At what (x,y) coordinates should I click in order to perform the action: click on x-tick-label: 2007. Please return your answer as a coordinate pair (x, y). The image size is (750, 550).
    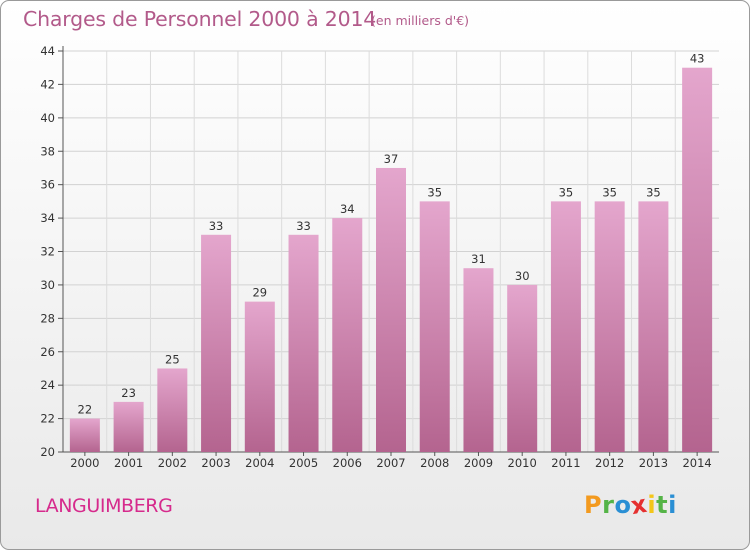
    Looking at the image, I should click on (390, 463).